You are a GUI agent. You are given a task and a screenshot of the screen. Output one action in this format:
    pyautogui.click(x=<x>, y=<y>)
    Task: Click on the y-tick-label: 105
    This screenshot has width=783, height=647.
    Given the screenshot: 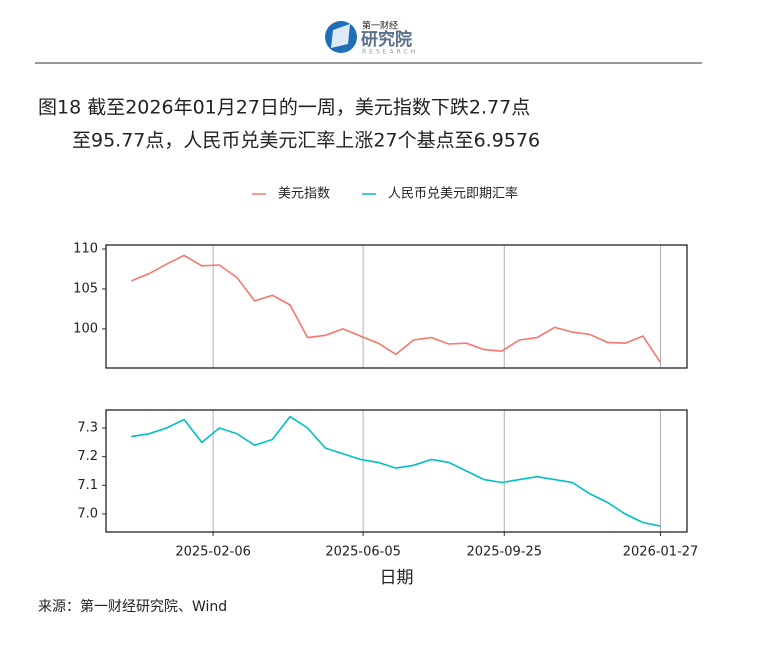 What is the action you would take?
    pyautogui.click(x=85, y=288)
    